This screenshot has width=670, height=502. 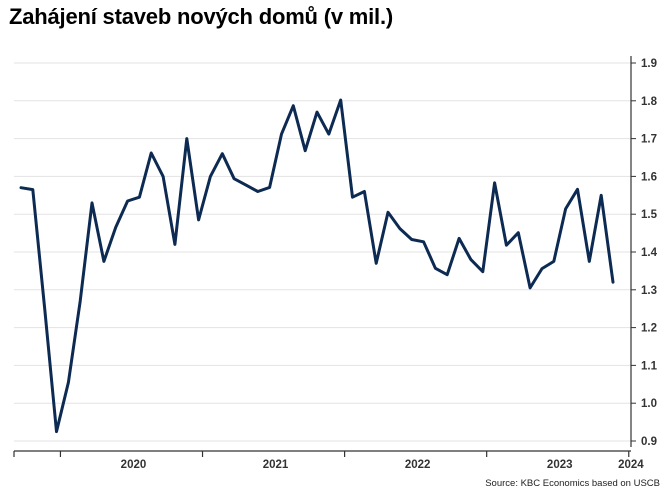 What do you see at coordinates (134, 465) in the screenshot?
I see `x-tick-label: 2020` at bounding box center [134, 465].